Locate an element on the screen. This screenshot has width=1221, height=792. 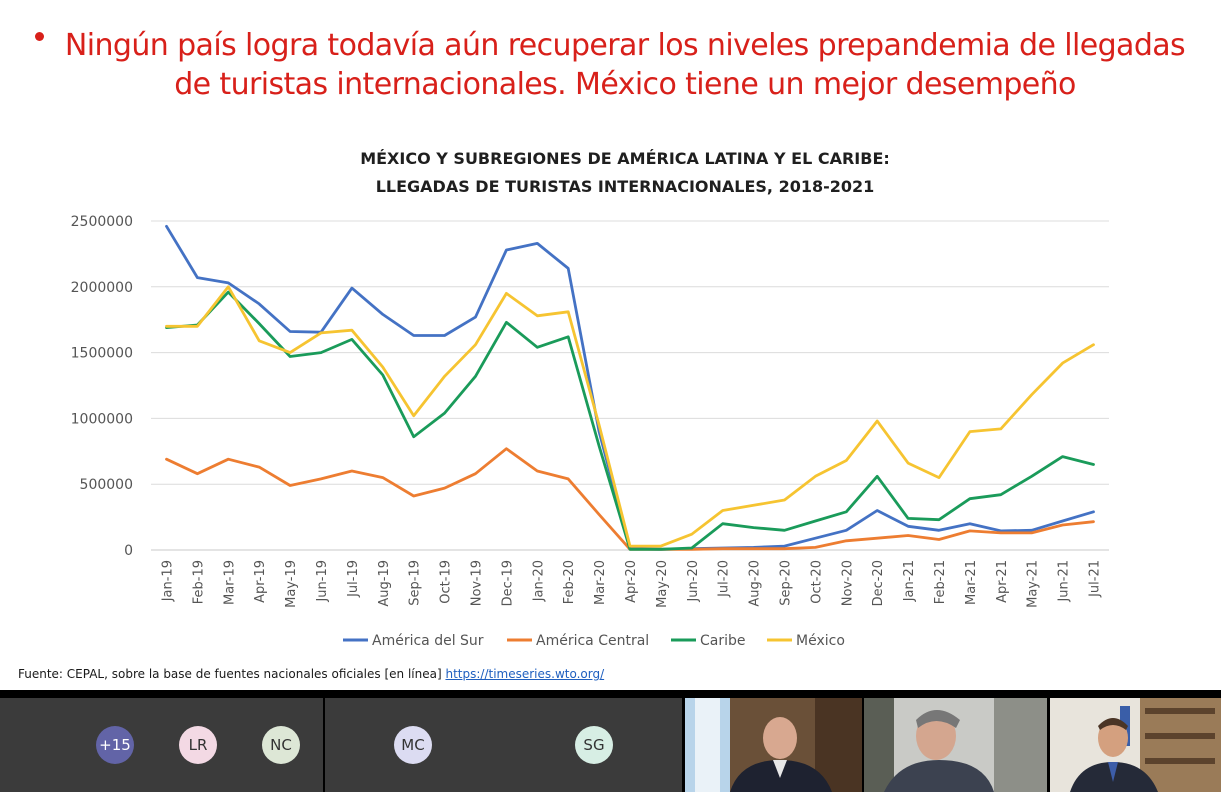
y-tick-label: 0 is located at coordinates (128, 551).